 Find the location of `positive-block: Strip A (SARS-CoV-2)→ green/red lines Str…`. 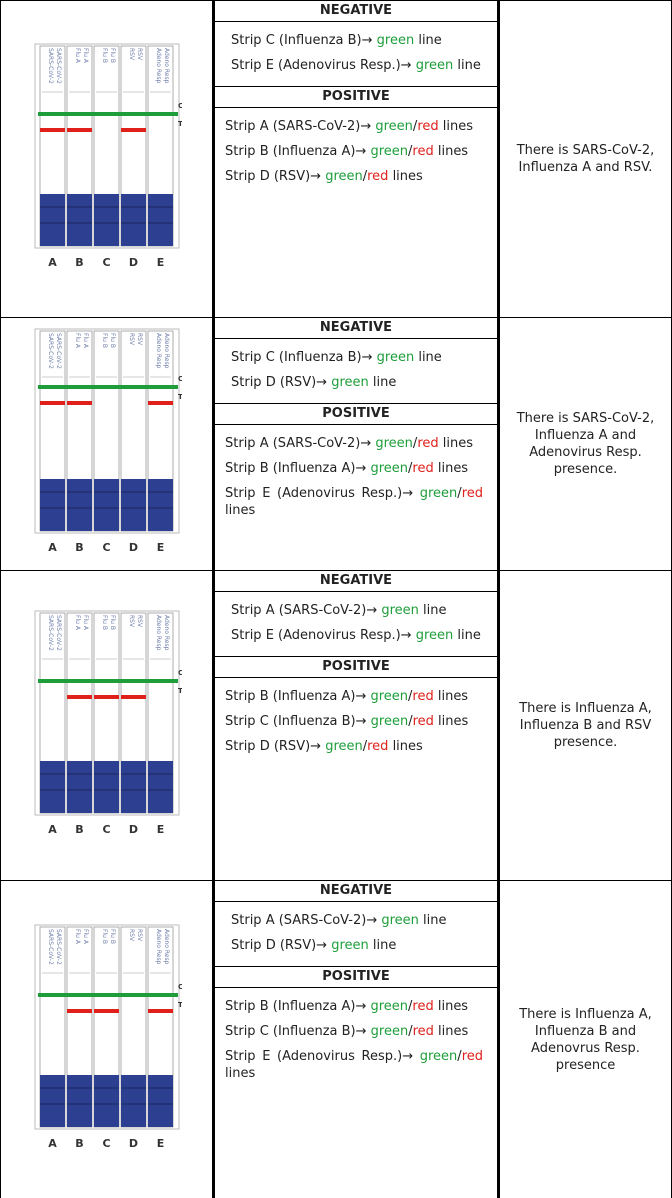

positive-block: Strip A (SARS-CoV-2)→ green/red lines Str… is located at coordinates (356, 478).